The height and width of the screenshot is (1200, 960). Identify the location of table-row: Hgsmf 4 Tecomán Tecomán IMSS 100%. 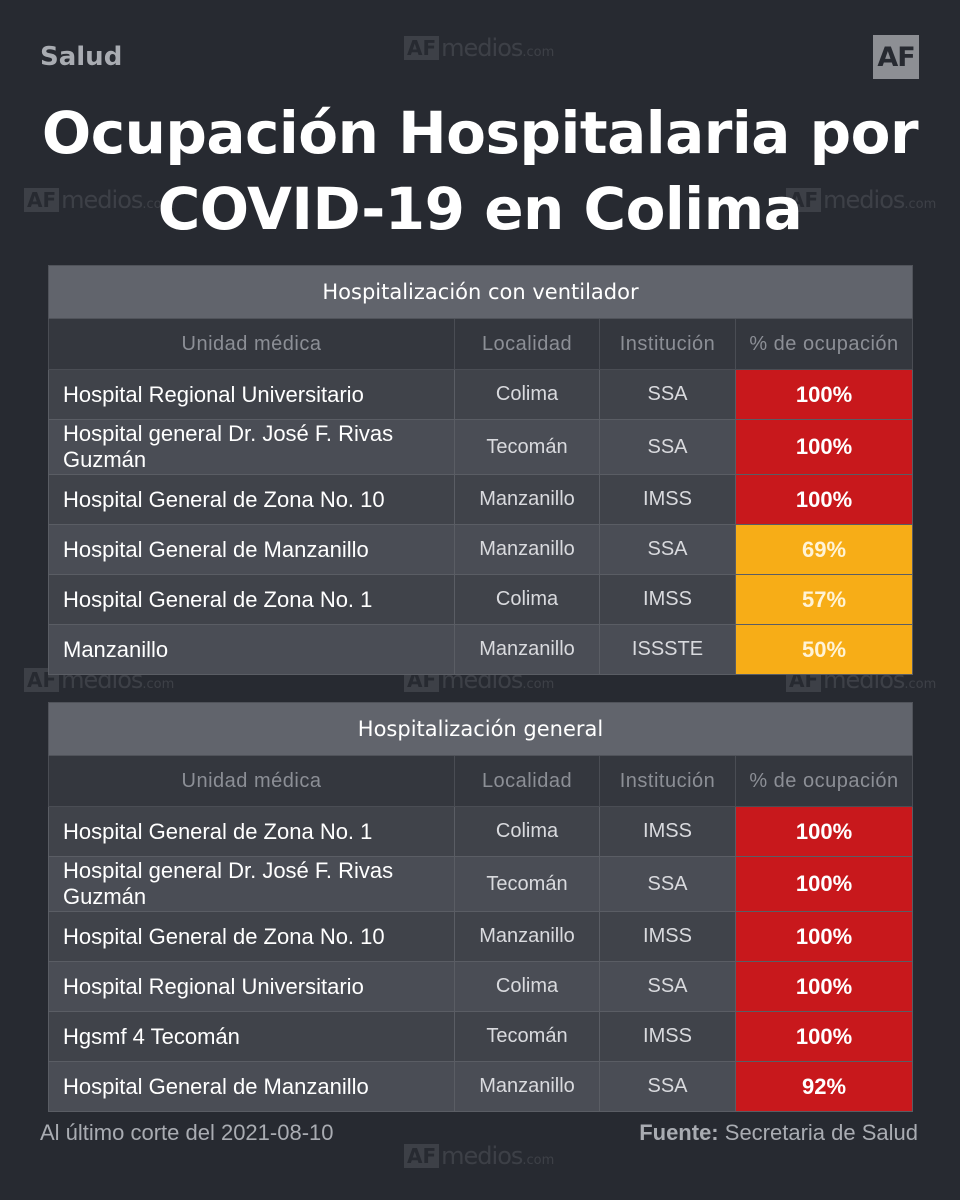
(480, 1036).